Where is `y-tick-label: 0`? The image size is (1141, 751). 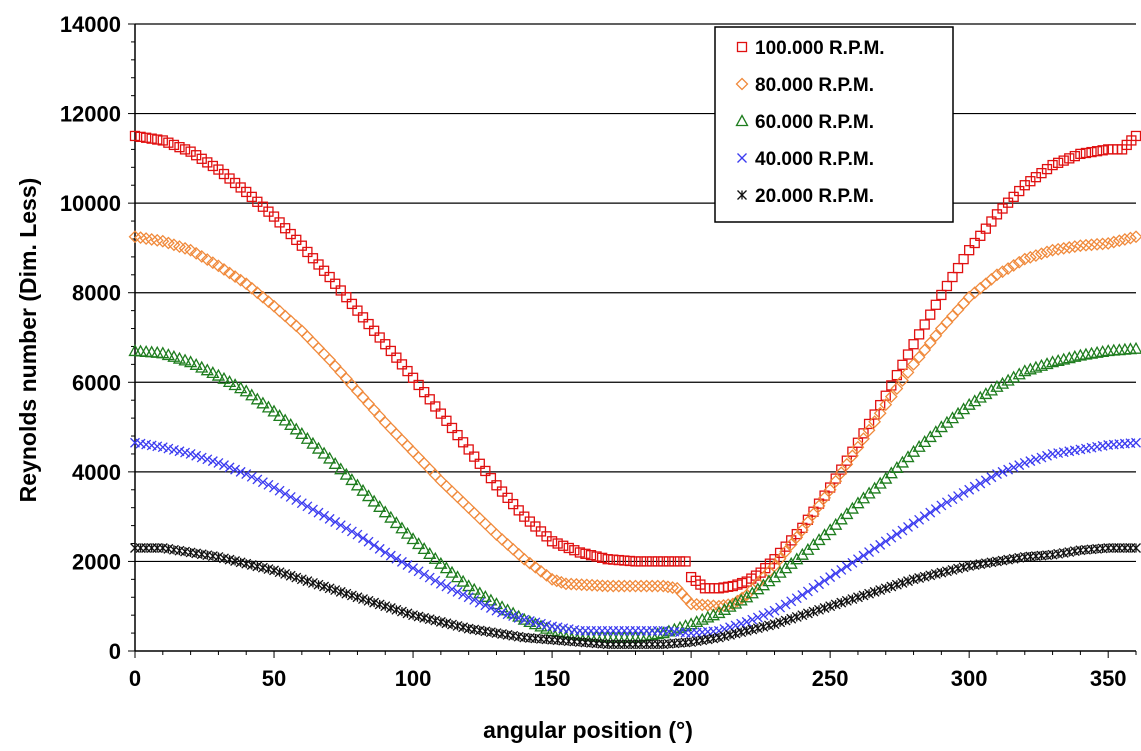 y-tick-label: 0 is located at coordinates (115, 651).